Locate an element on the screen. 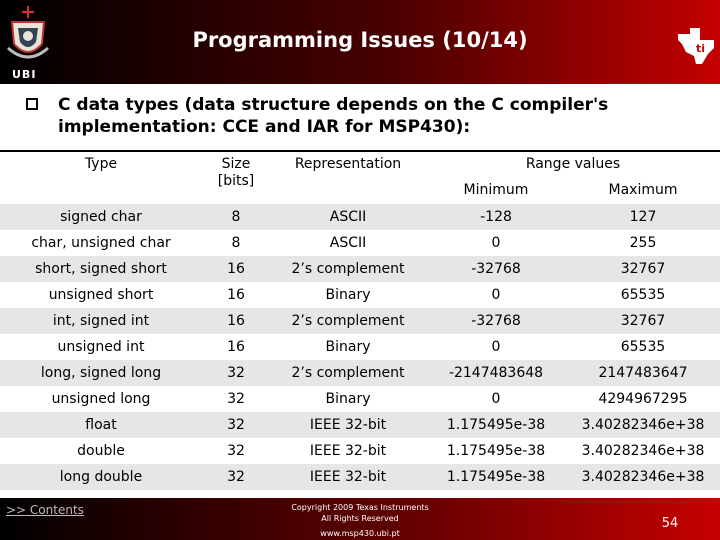 This screenshot has height=540, width=720. header-minimum: Minimum is located at coordinates (496, 190).